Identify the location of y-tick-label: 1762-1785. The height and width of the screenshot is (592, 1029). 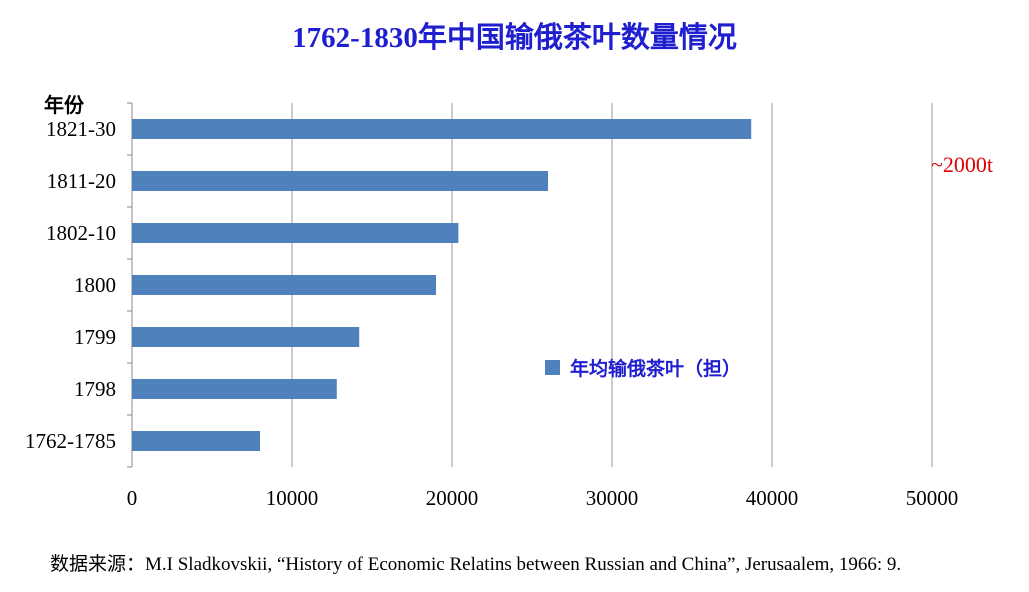
(70, 441).